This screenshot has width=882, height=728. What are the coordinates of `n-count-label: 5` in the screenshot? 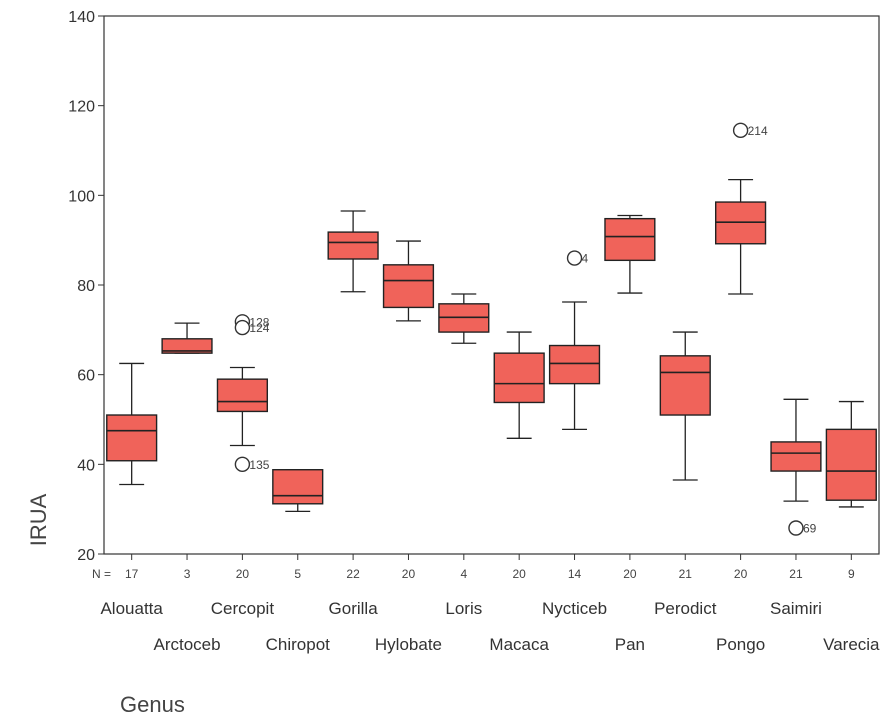 It's located at (297, 574).